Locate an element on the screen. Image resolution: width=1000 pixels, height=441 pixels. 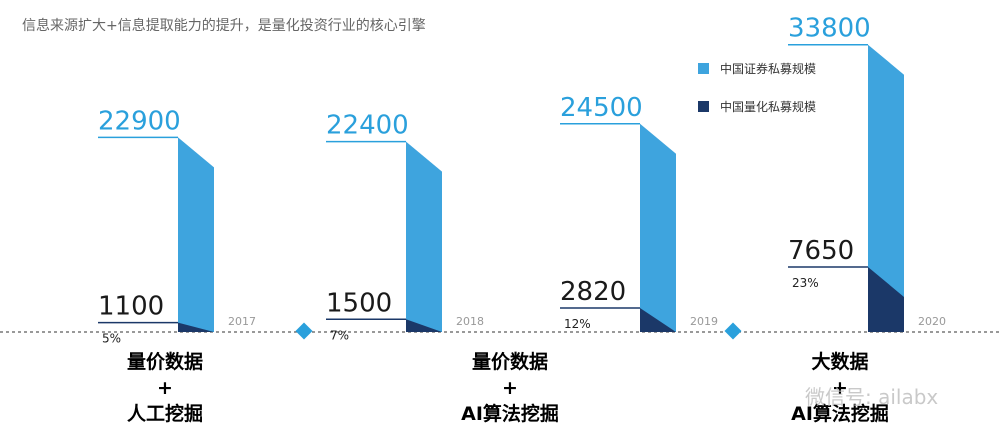
value-label: 33800 is located at coordinates (829, 29).